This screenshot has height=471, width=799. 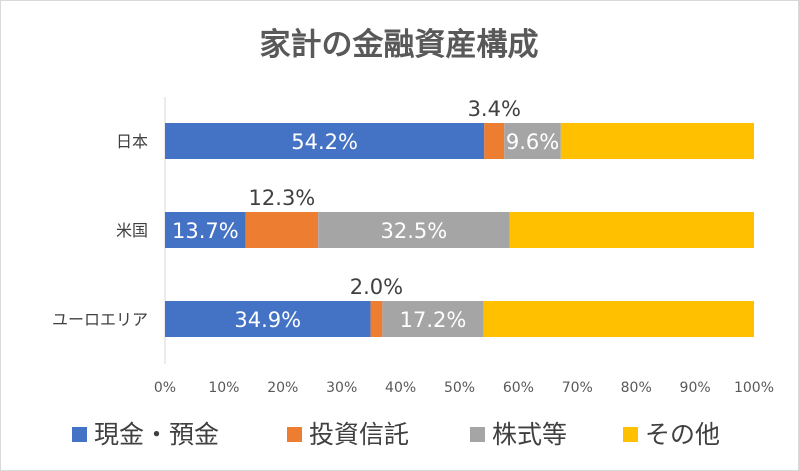 What do you see at coordinates (695, 388) in the screenshot?
I see `x-tick-label: 90%` at bounding box center [695, 388].